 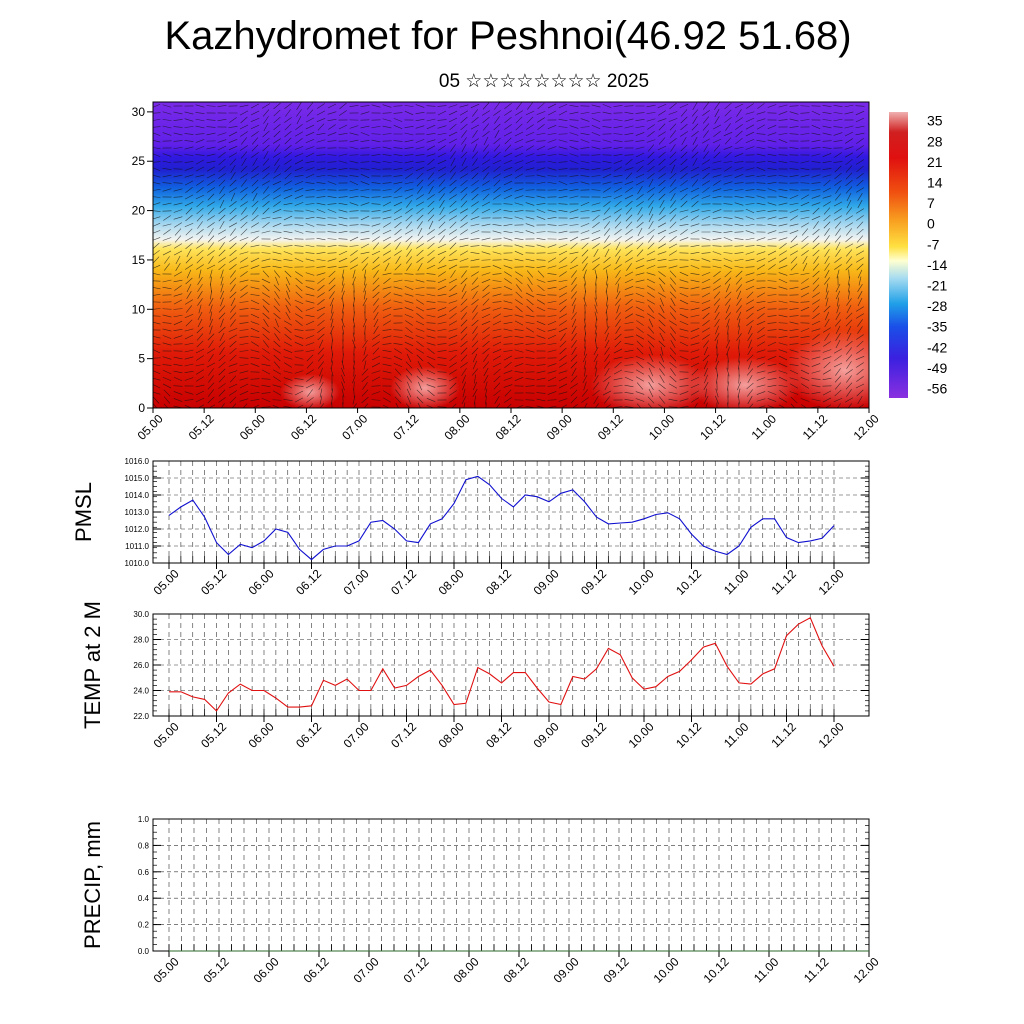 I want to click on x-tick-label: 05.12, so click(x=213, y=581).